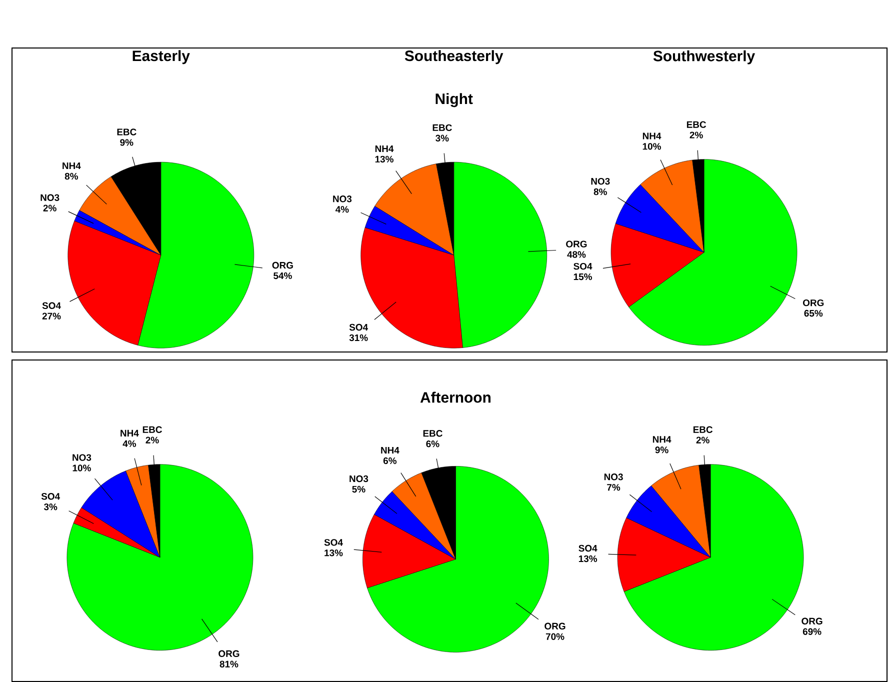  What do you see at coordinates (161, 57) in the screenshot?
I see `chart-title: Easterly` at bounding box center [161, 57].